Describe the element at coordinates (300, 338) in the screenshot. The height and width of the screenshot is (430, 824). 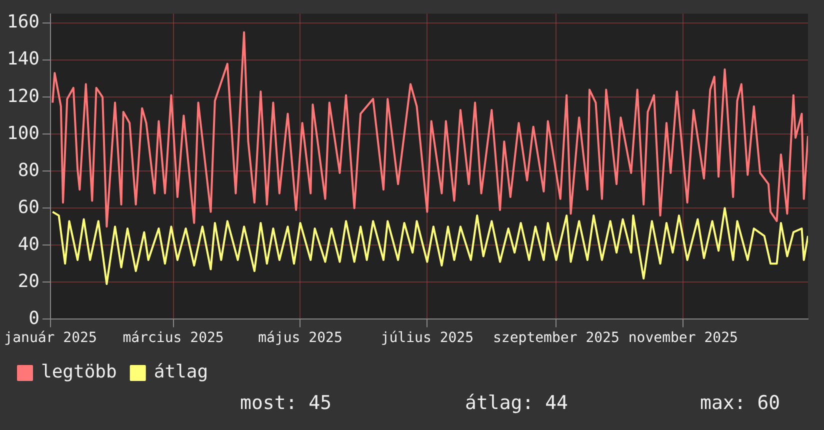
I see `x-tick-label: május 2025` at that location.